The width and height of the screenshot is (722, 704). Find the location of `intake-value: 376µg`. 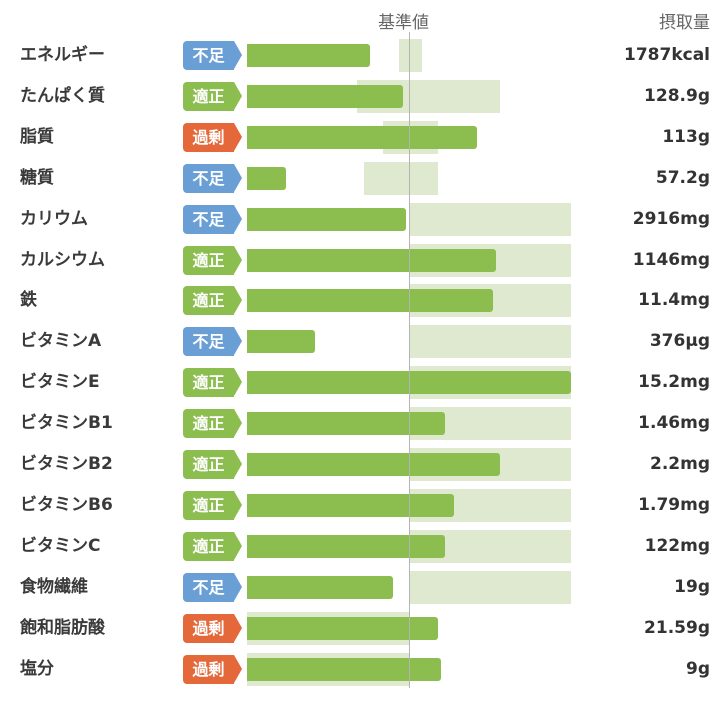

intake-value: 376µg is located at coordinates (679, 341).